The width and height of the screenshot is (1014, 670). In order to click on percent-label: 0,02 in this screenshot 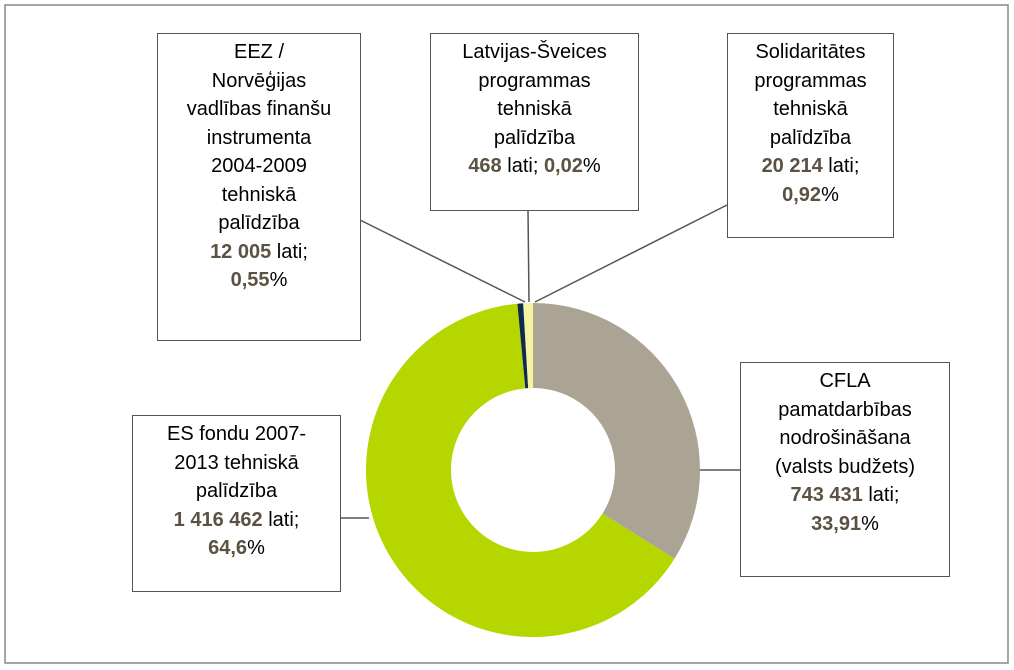, I will do `click(563, 166)`.